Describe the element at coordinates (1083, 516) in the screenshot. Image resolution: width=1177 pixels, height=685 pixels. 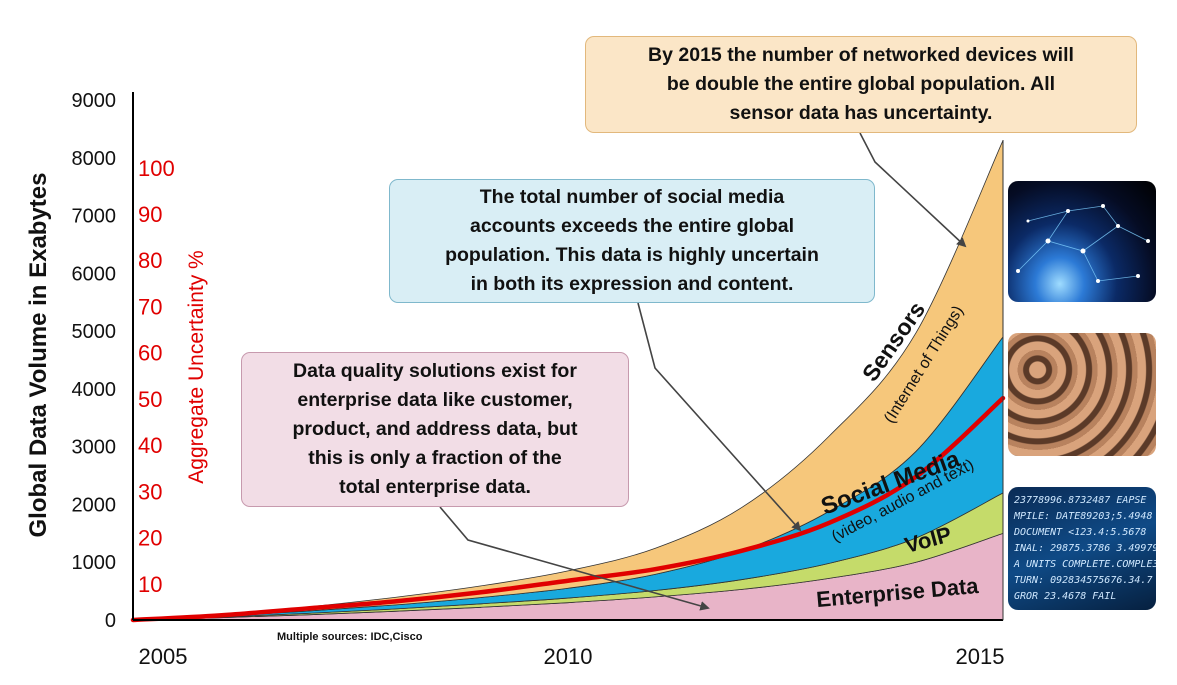
I see `code-text: MPILE: DATE89203;5.4948` at that location.